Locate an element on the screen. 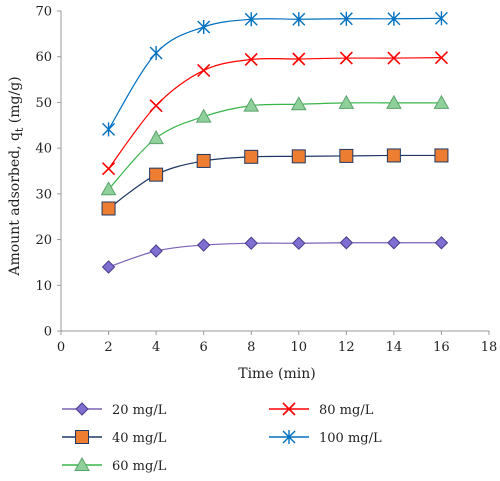 Image resolution: width=500 pixels, height=481 pixels. legend-label: 20 mg/L is located at coordinates (139, 410).